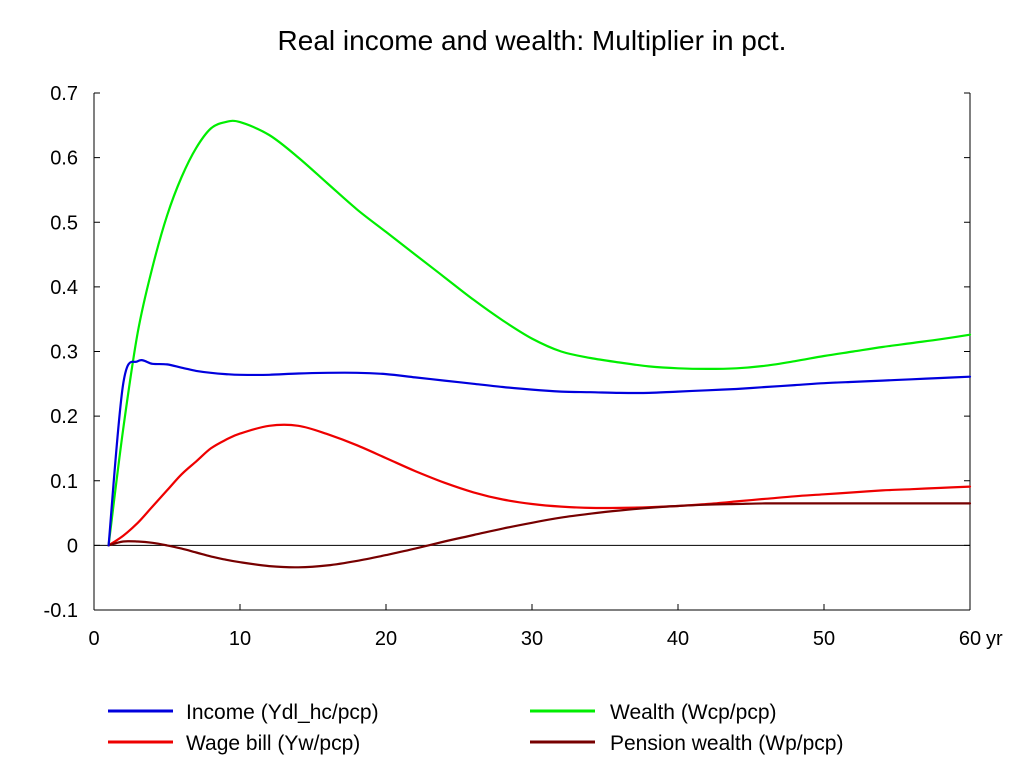 This screenshot has width=1024, height=778. I want to click on x-tick-label: 0, so click(93, 639).